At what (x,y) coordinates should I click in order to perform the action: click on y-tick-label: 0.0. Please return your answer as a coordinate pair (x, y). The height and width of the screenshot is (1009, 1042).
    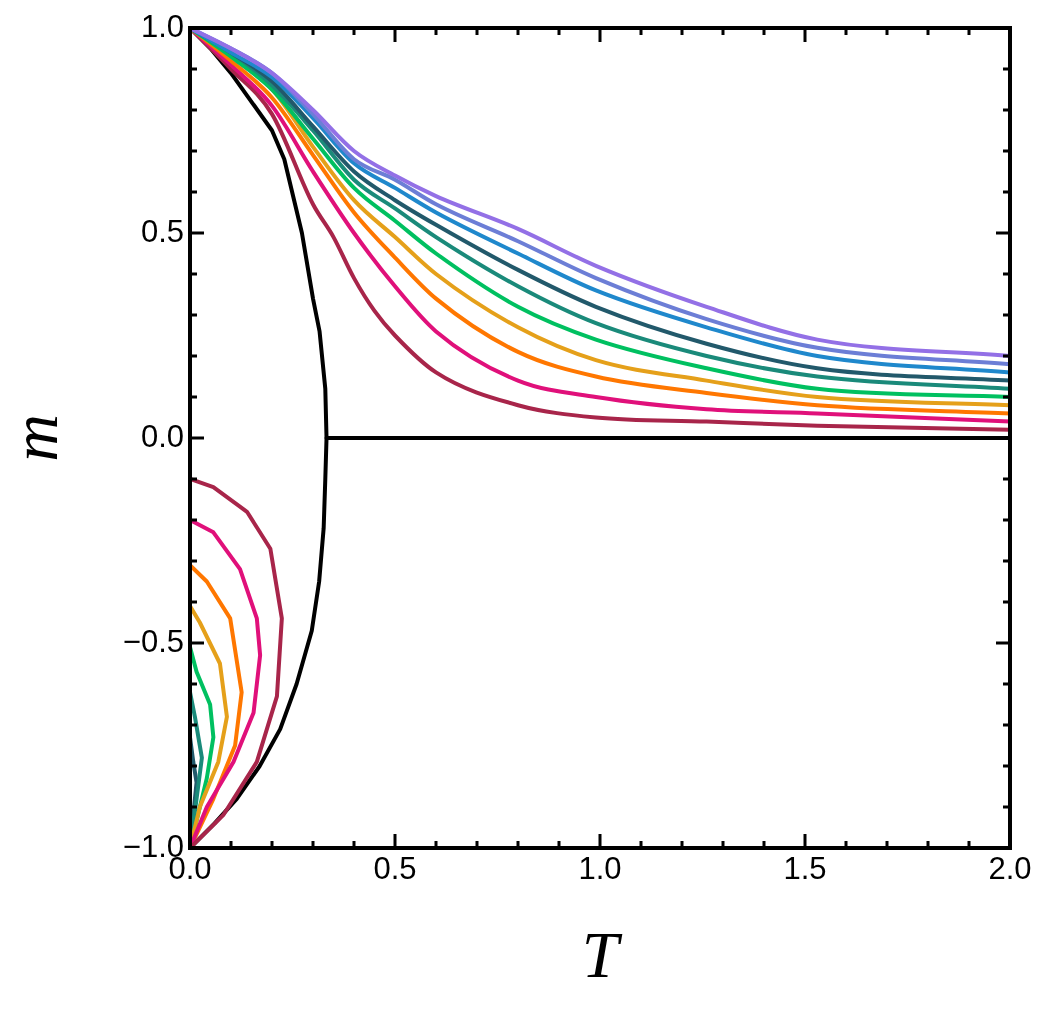
    Looking at the image, I should click on (162, 436).